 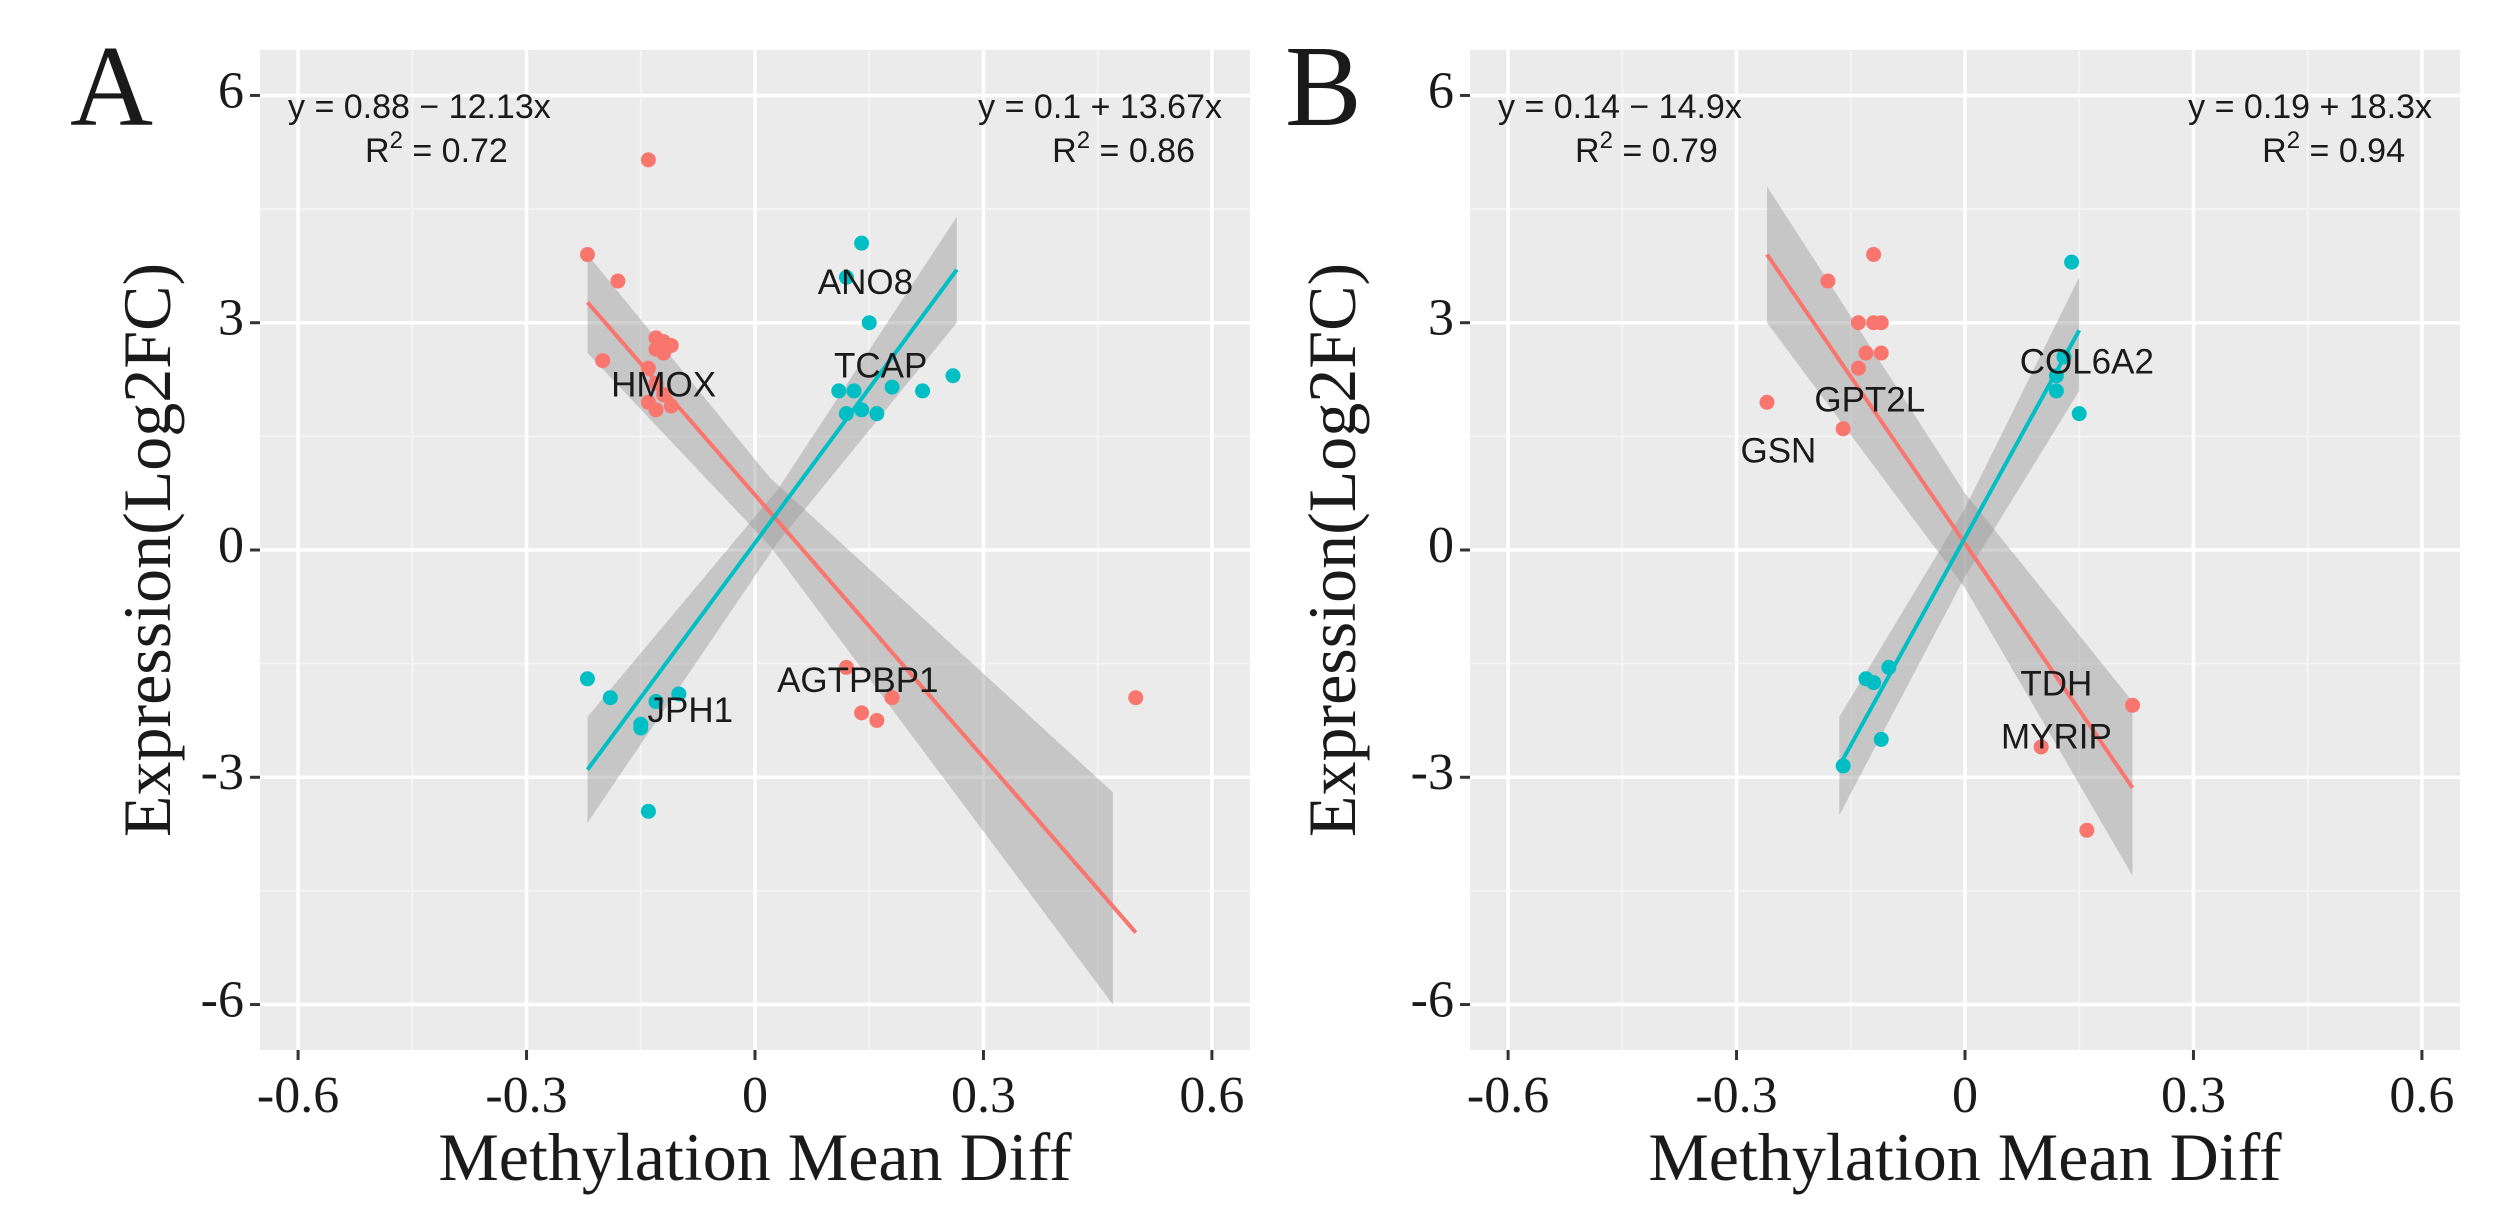 I want to click on y-tick-label: 0, so click(x=231, y=545).